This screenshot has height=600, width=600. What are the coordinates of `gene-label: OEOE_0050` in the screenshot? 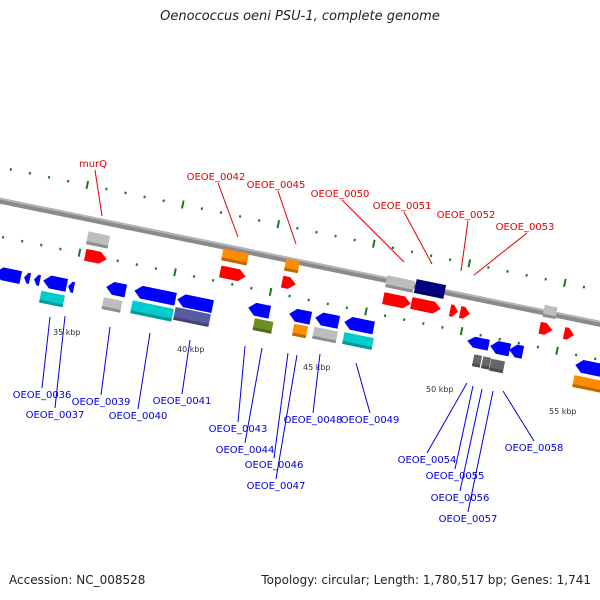 It's located at (340, 194).